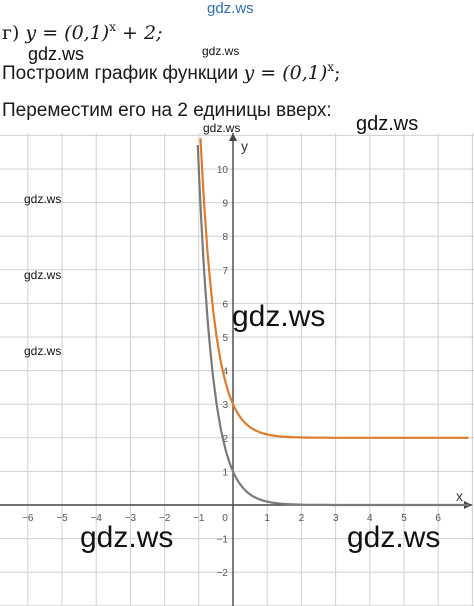  I want to click on y-tick-label: 2, so click(225, 439).